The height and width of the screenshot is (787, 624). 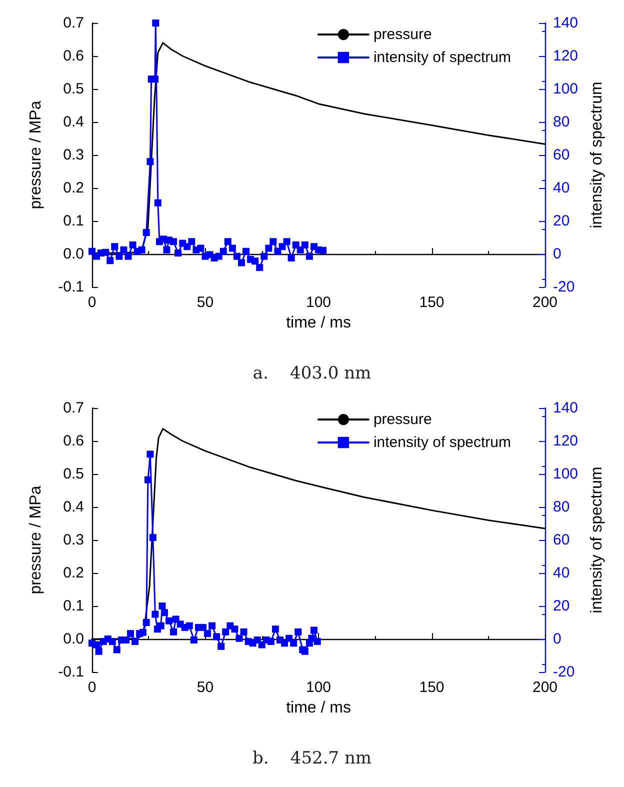 What do you see at coordinates (312, 374) in the screenshot?
I see `text: a. 403.0 nm` at bounding box center [312, 374].